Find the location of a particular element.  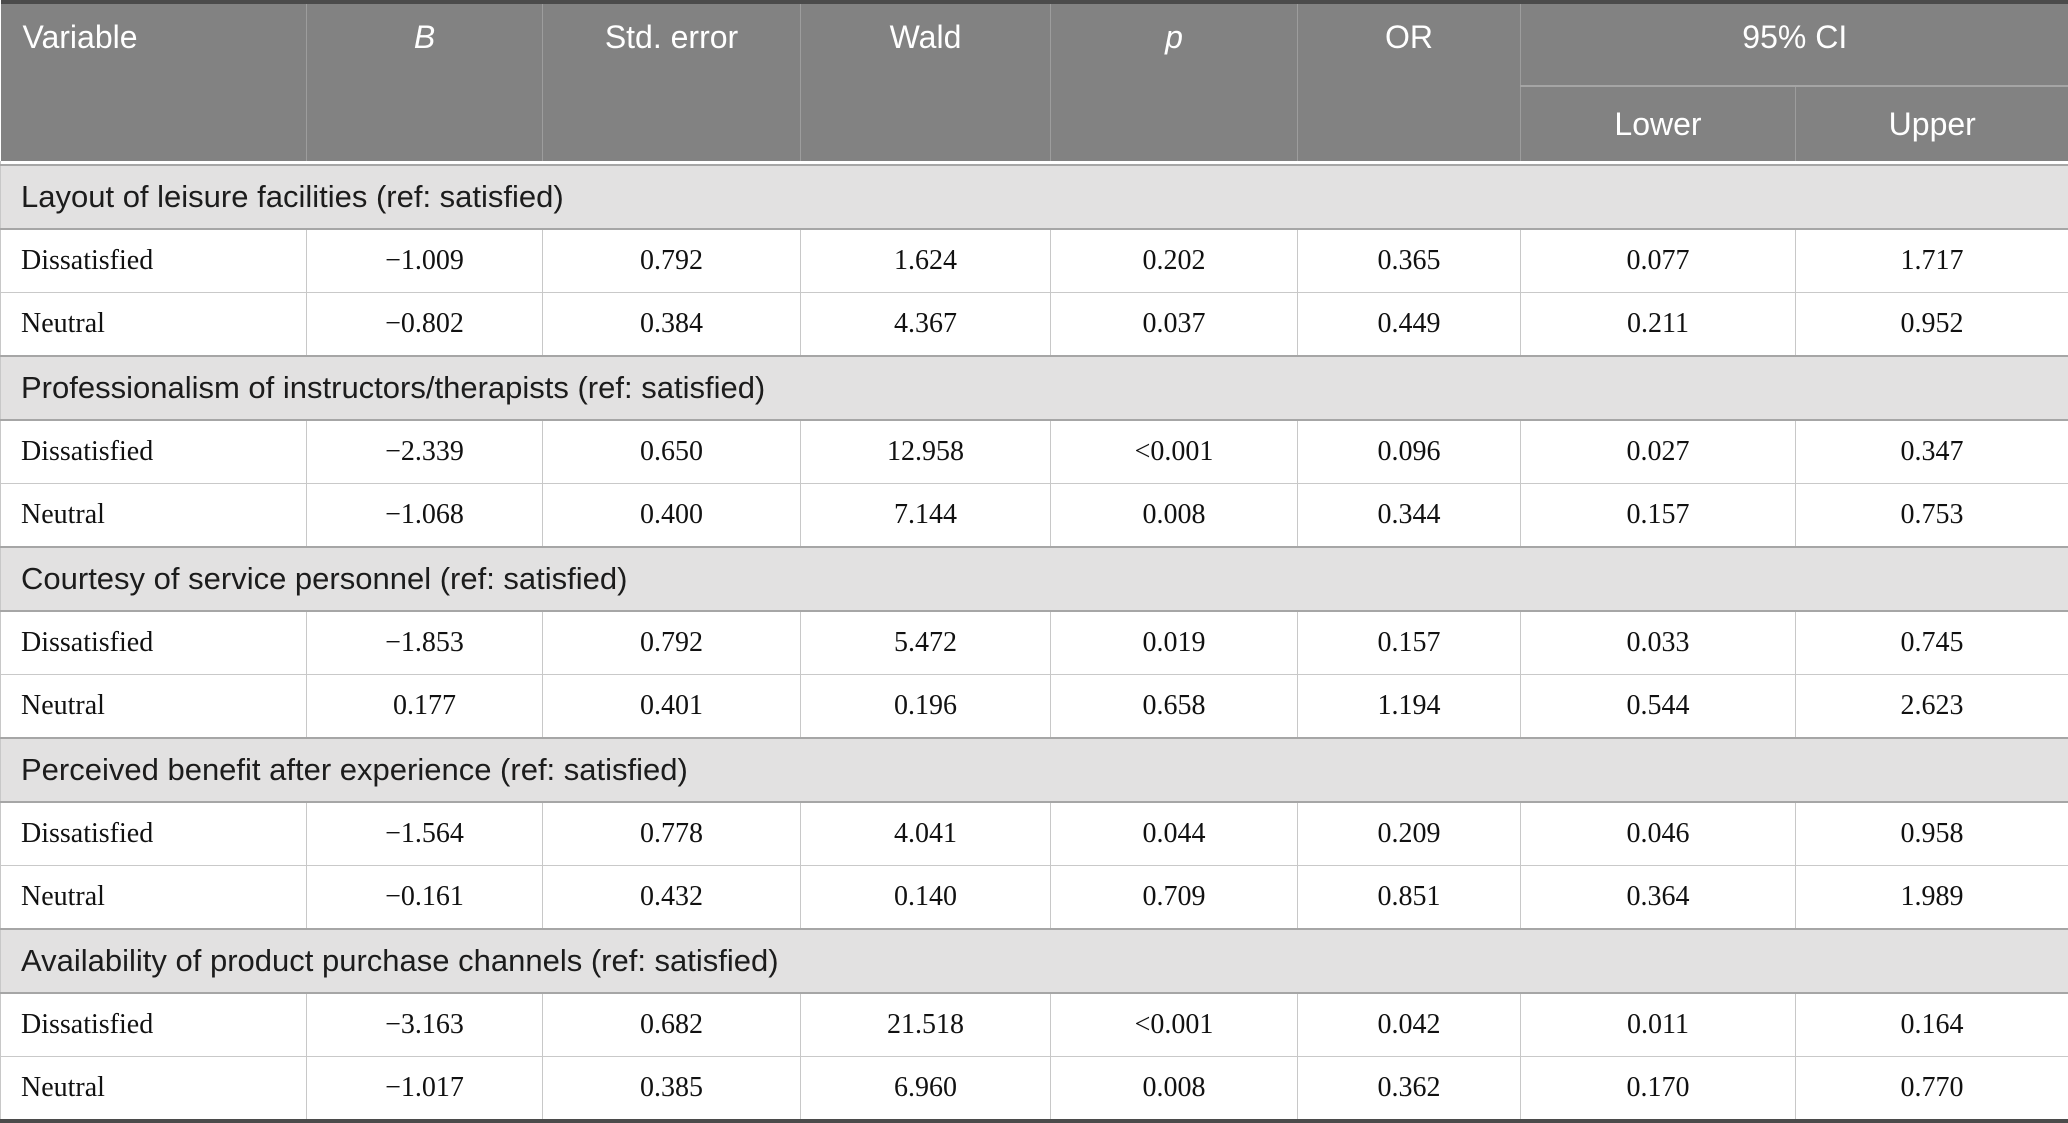

value-cell: 0.042 is located at coordinates (1409, 1025).